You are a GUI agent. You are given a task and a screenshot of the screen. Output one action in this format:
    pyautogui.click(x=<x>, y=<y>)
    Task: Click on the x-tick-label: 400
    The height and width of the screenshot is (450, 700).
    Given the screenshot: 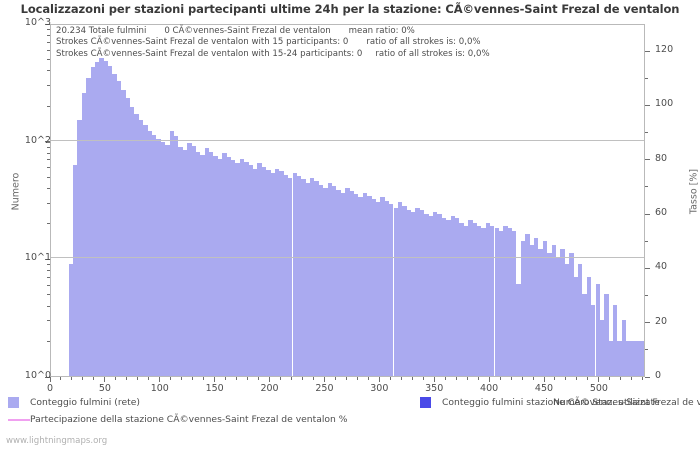 What is the action you would take?
    pyautogui.click(x=489, y=388)
    